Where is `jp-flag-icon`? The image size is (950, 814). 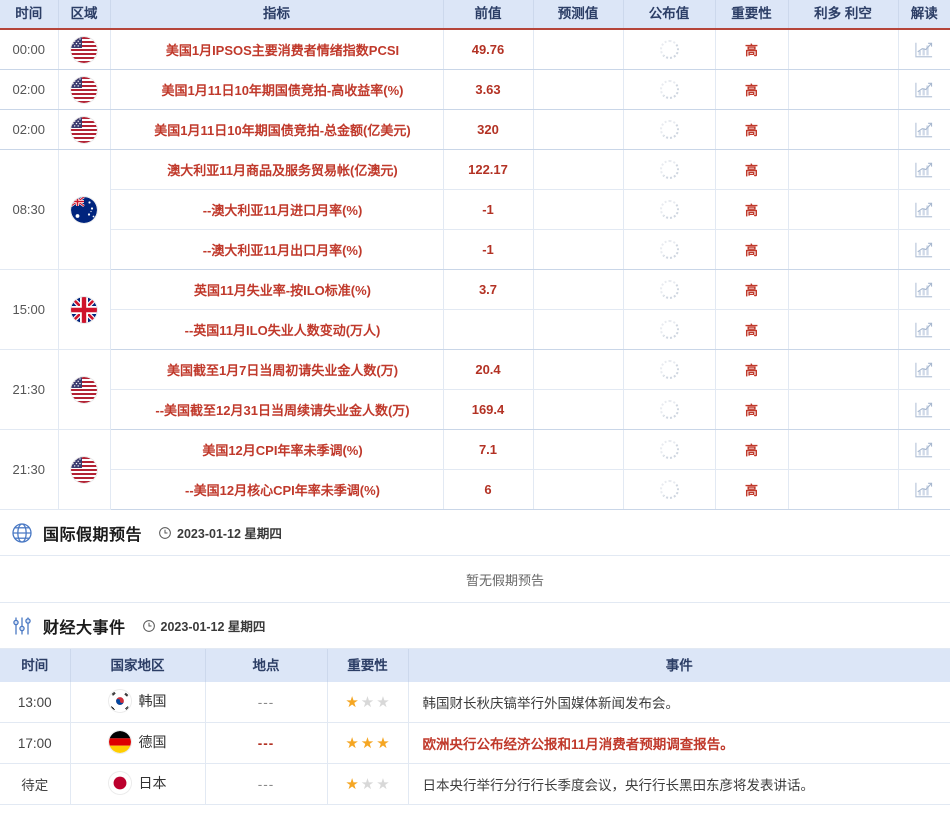 jp-flag-icon is located at coordinates (119, 782).